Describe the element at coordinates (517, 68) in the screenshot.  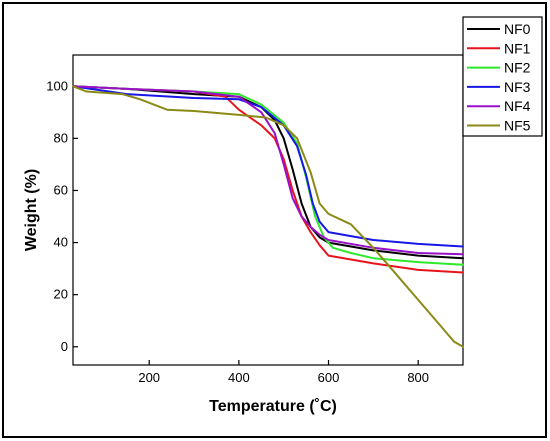
I see `legend-label-nf2: NF2` at that location.